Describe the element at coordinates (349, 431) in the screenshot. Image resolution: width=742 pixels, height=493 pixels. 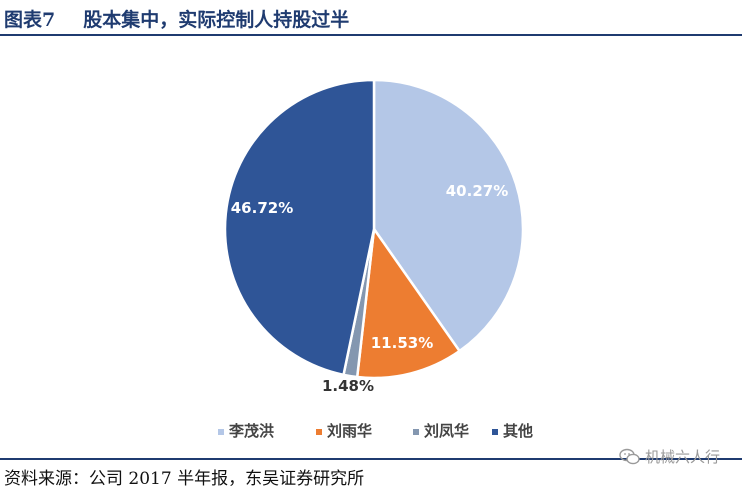
I see `legend-label-2: 刘雨华` at that location.